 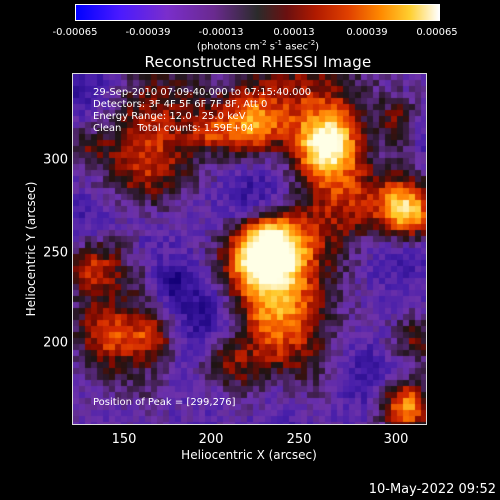 What do you see at coordinates (249, 455) in the screenshot?
I see `x-axis-label: Heliocentric X (arcsec)` at bounding box center [249, 455].